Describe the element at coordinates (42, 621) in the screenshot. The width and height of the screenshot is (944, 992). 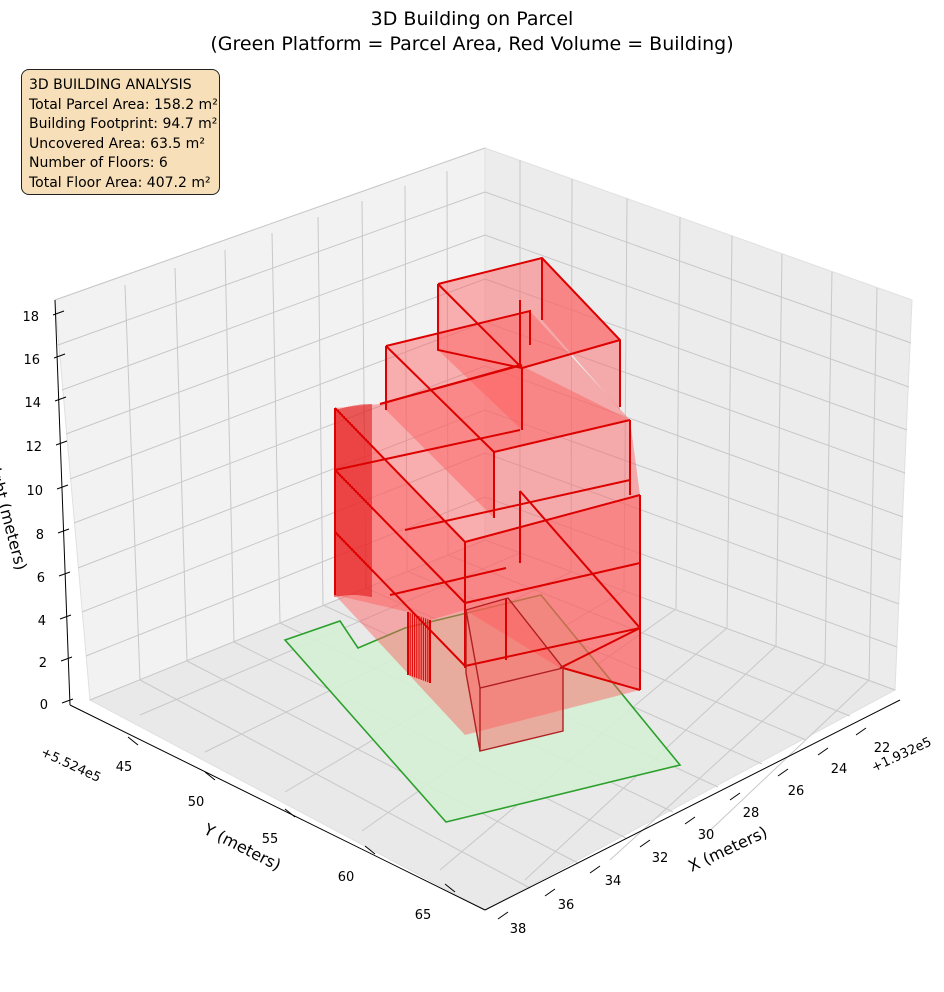
I see `z-tick-label: 4` at that location.